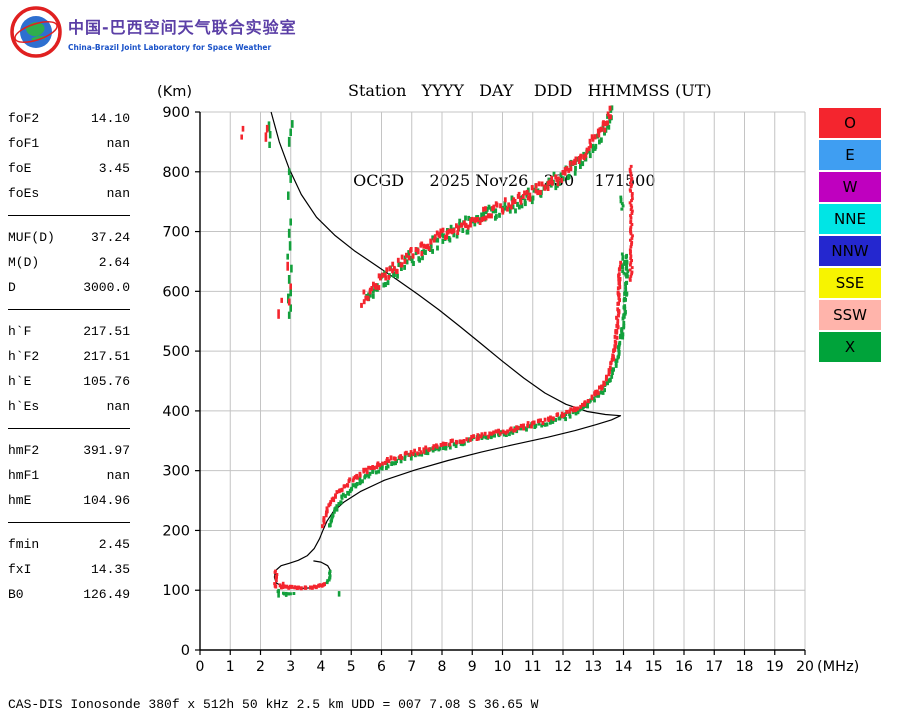 The image size is (900, 720). Describe the element at coordinates (530, 90) in the screenshot. I see `station-header-row: Station YYYY DAY DDD HHMMSS (UT)` at that location.